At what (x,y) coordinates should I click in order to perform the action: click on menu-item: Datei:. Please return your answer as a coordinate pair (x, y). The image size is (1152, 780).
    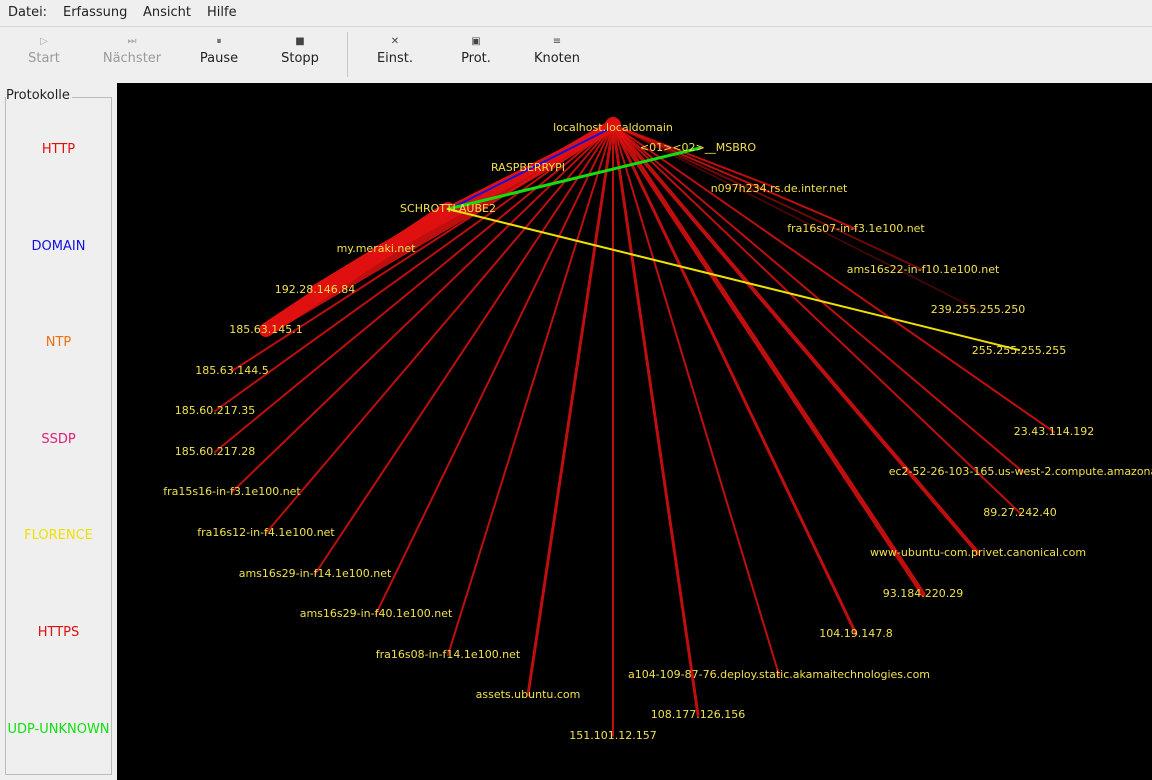
    Looking at the image, I should click on (28, 12).